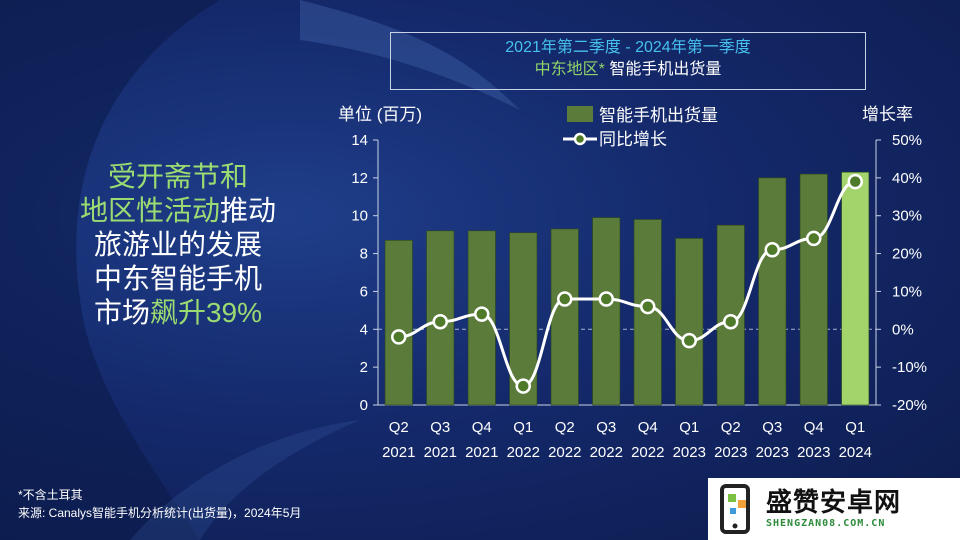  Describe the element at coordinates (628, 47) in the screenshot. I see `chart-title-period: 2021年第二季度 - 2024年第一季度` at that location.